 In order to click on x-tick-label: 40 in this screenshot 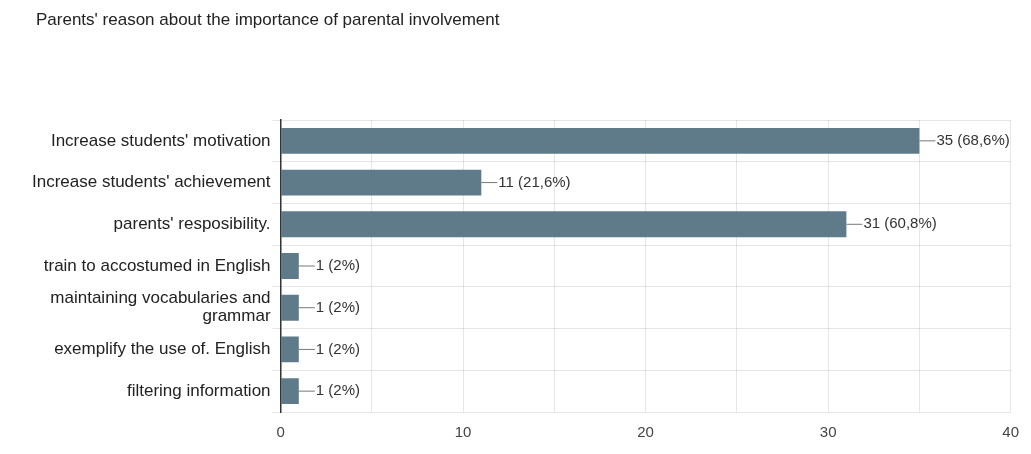, I will do `click(1010, 432)`.